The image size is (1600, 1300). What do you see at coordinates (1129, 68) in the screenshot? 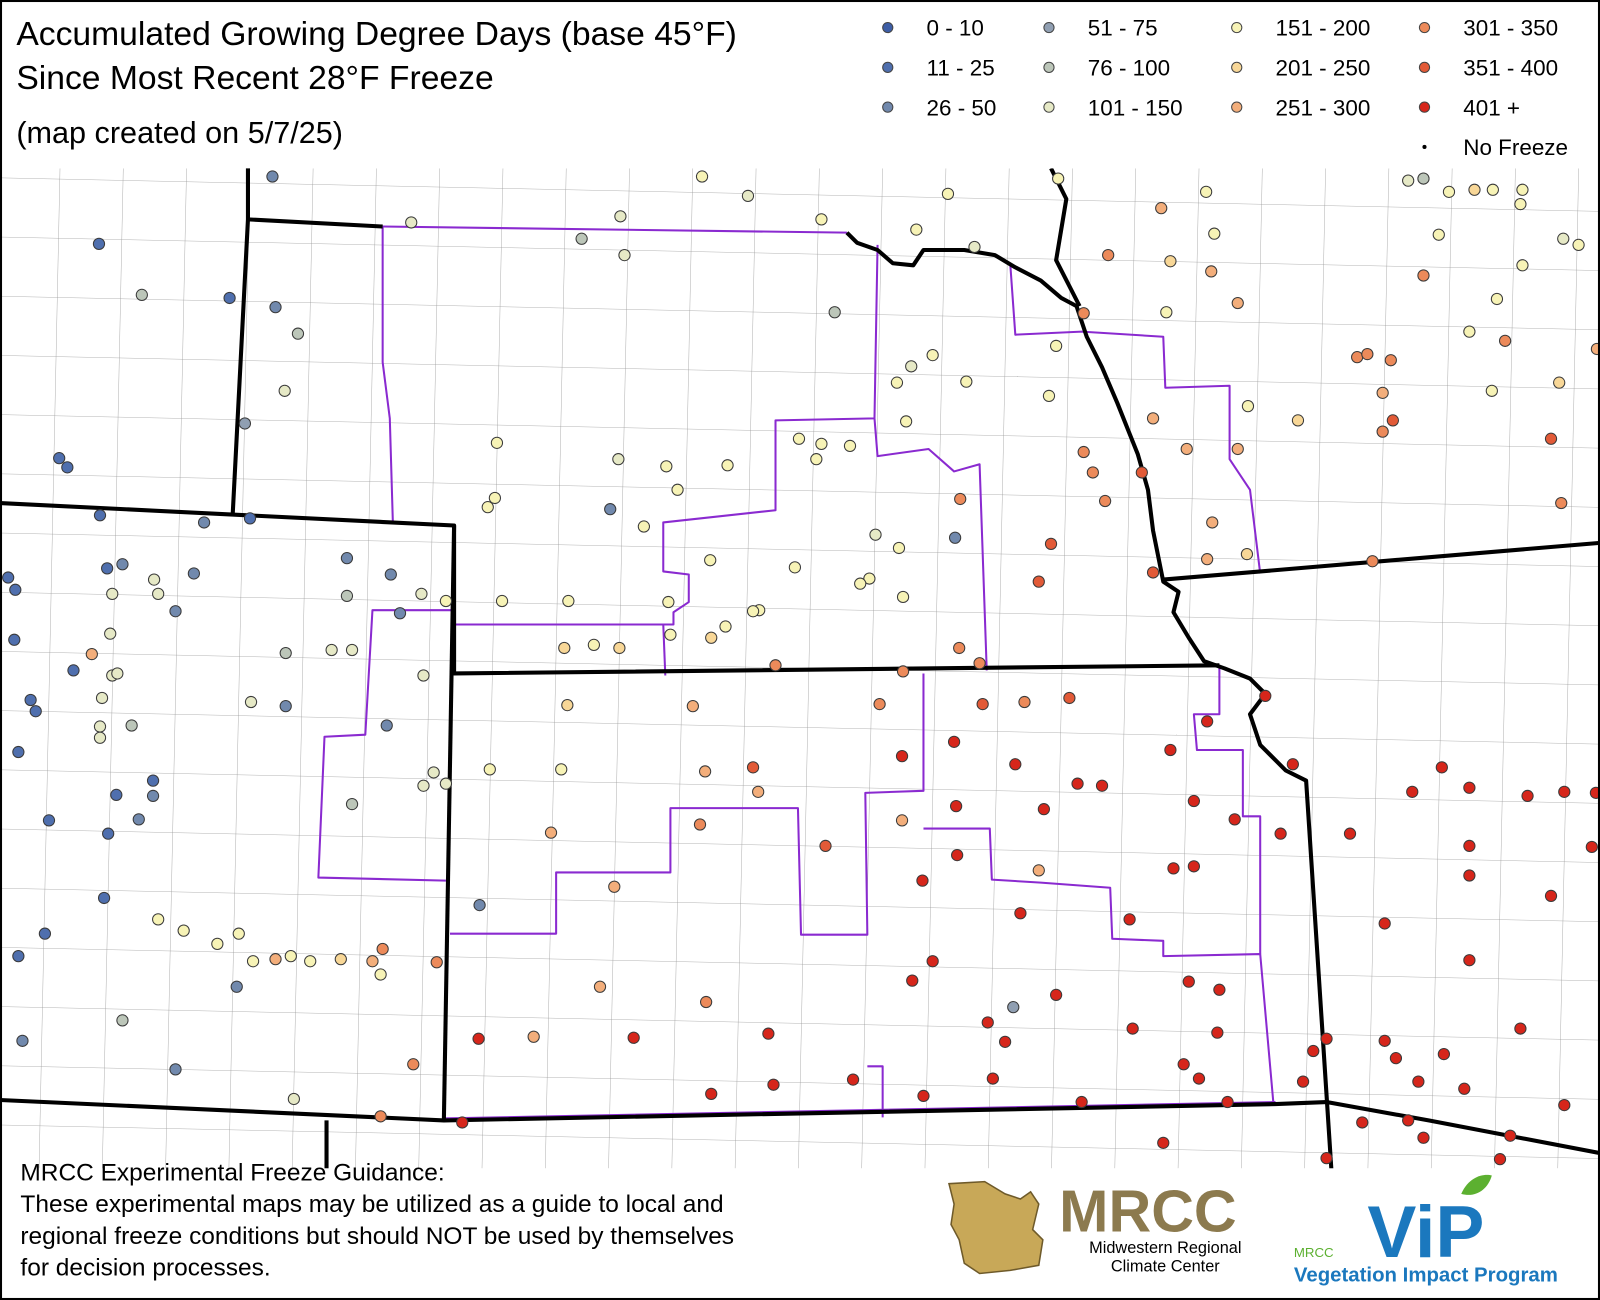
I see `legend-label: 76 - 100` at bounding box center [1129, 68].